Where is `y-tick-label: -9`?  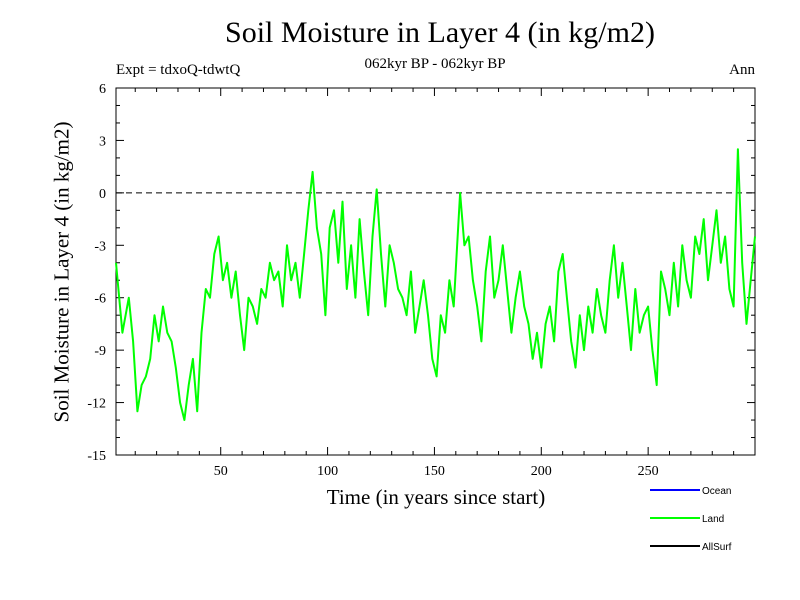 y-tick-label: -9 is located at coordinates (100, 351).